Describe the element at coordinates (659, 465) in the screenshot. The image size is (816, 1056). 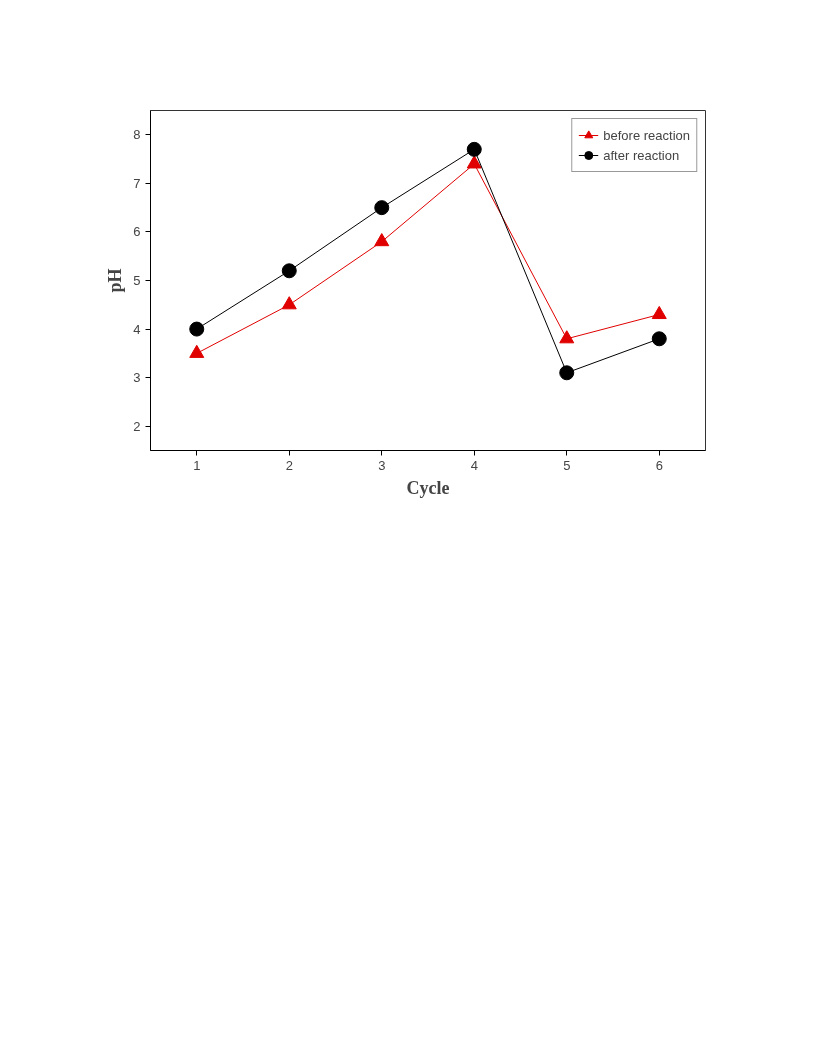
I see `x-tick-label: 6` at that location.